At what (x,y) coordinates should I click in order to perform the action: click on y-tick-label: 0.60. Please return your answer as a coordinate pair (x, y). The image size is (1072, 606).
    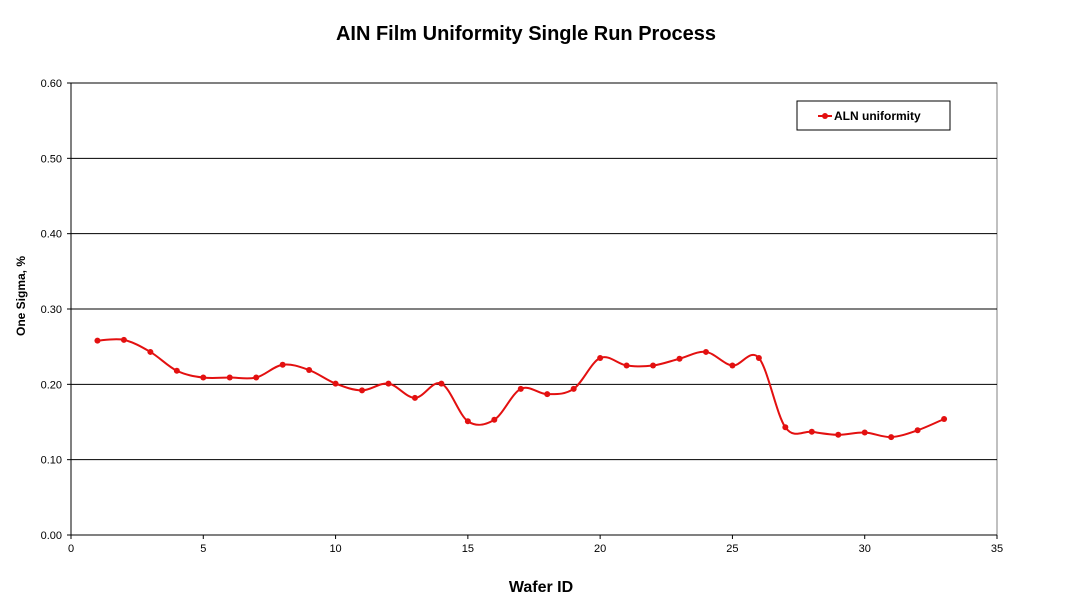
    Looking at the image, I should click on (51, 84).